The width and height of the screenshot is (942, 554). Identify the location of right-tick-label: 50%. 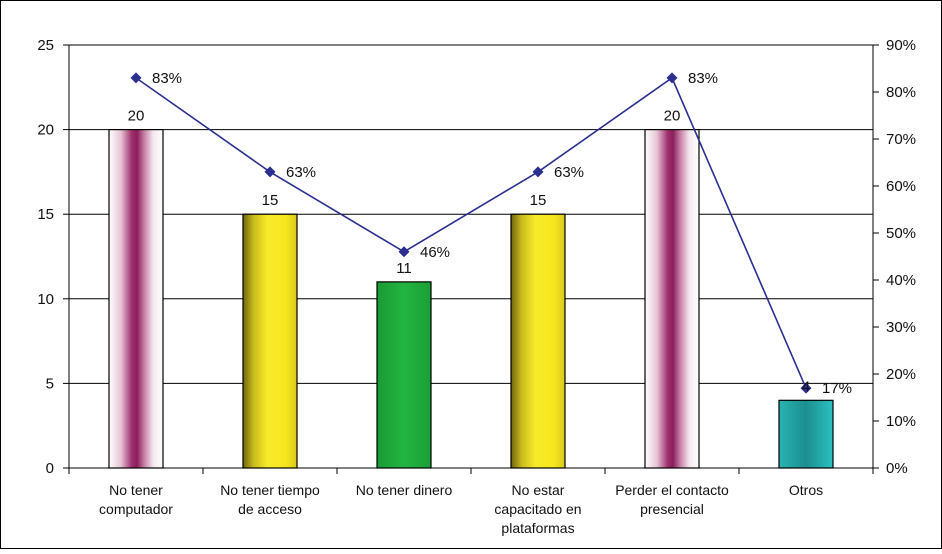
(901, 233).